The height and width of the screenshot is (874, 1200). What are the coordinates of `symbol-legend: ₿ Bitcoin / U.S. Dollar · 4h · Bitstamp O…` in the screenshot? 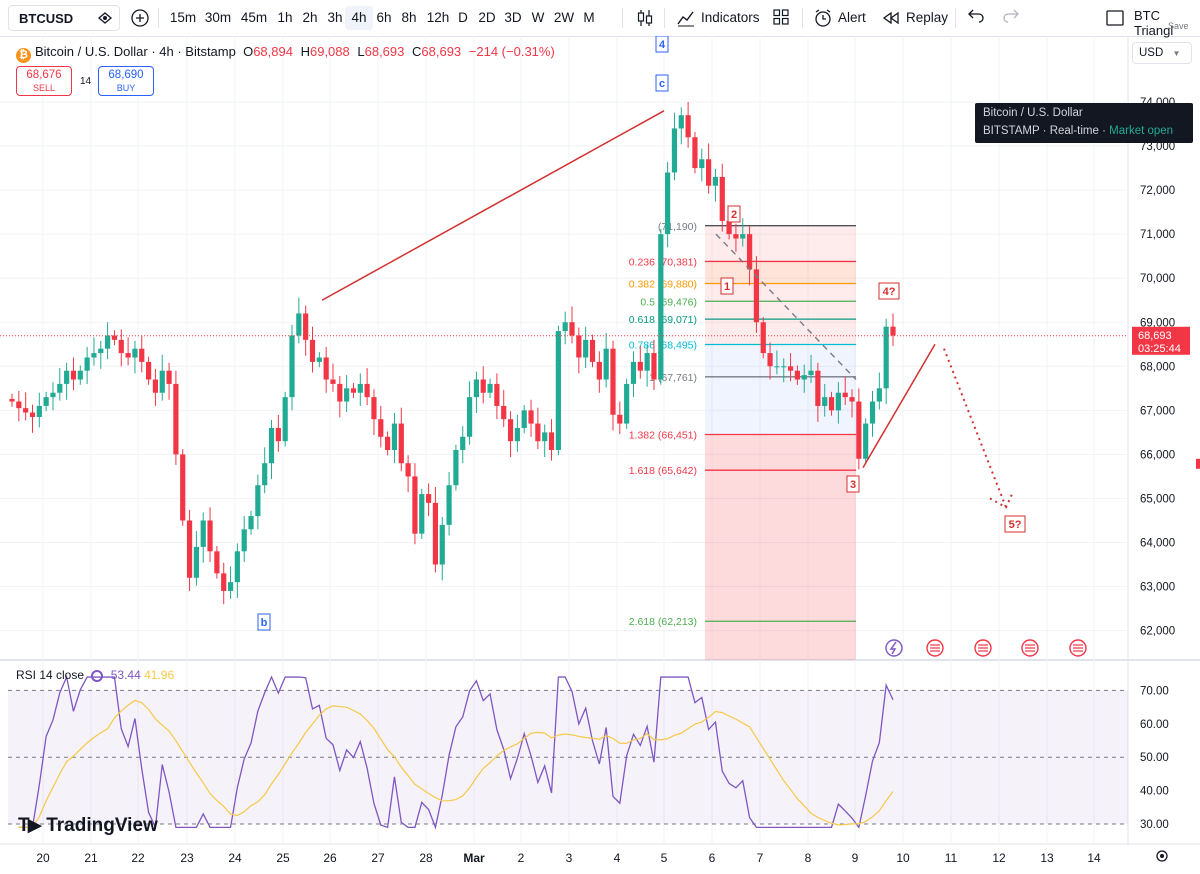 It's located at (287, 53).